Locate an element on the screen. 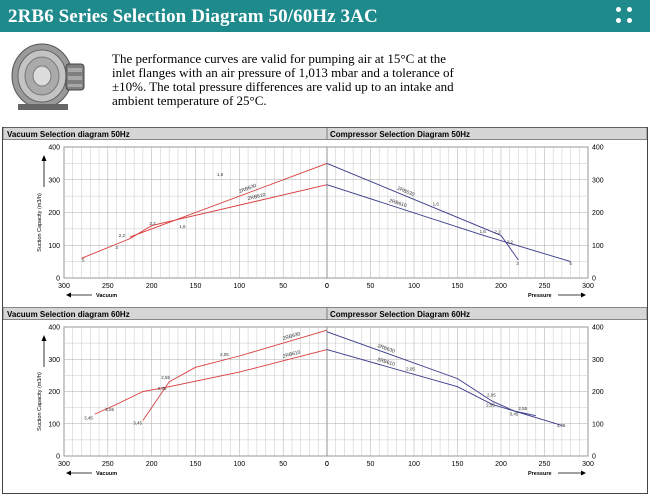  chart-title: Vacuum Selection diagram 50Hz is located at coordinates (68, 134).